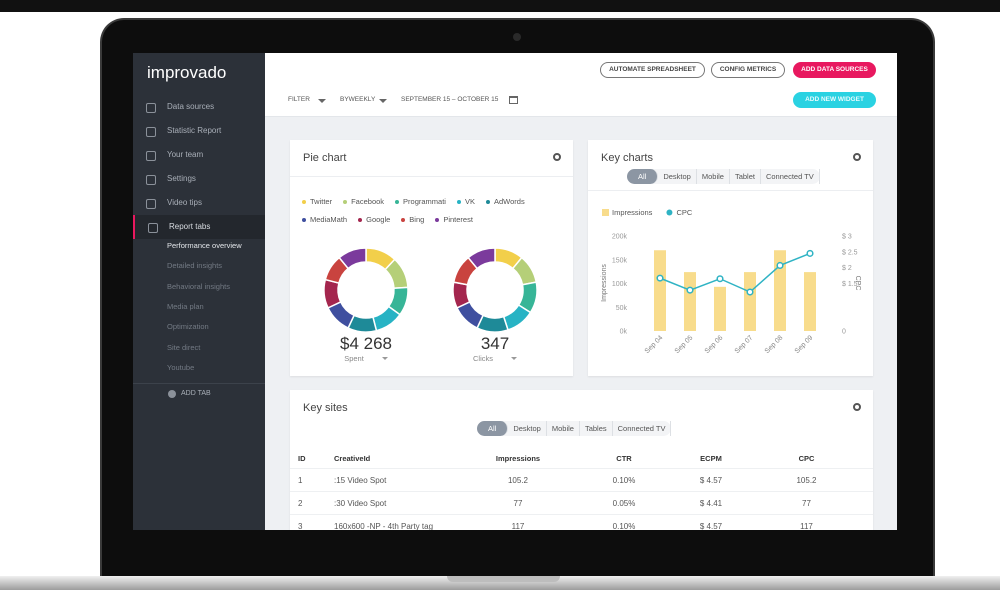 The width and height of the screenshot is (1000, 590). I want to click on table-cell: 160x600 -NP - 4th Party tag, so click(384, 526).